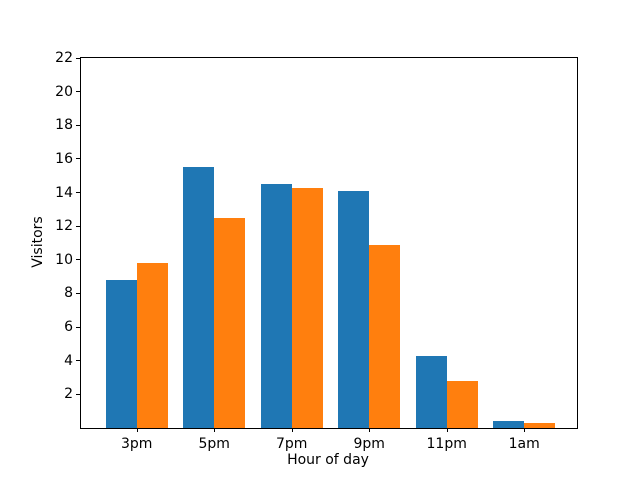 This screenshot has width=640, height=480. What do you see at coordinates (354, 309) in the screenshot?
I see `bar-series-blue-9pm` at bounding box center [354, 309].